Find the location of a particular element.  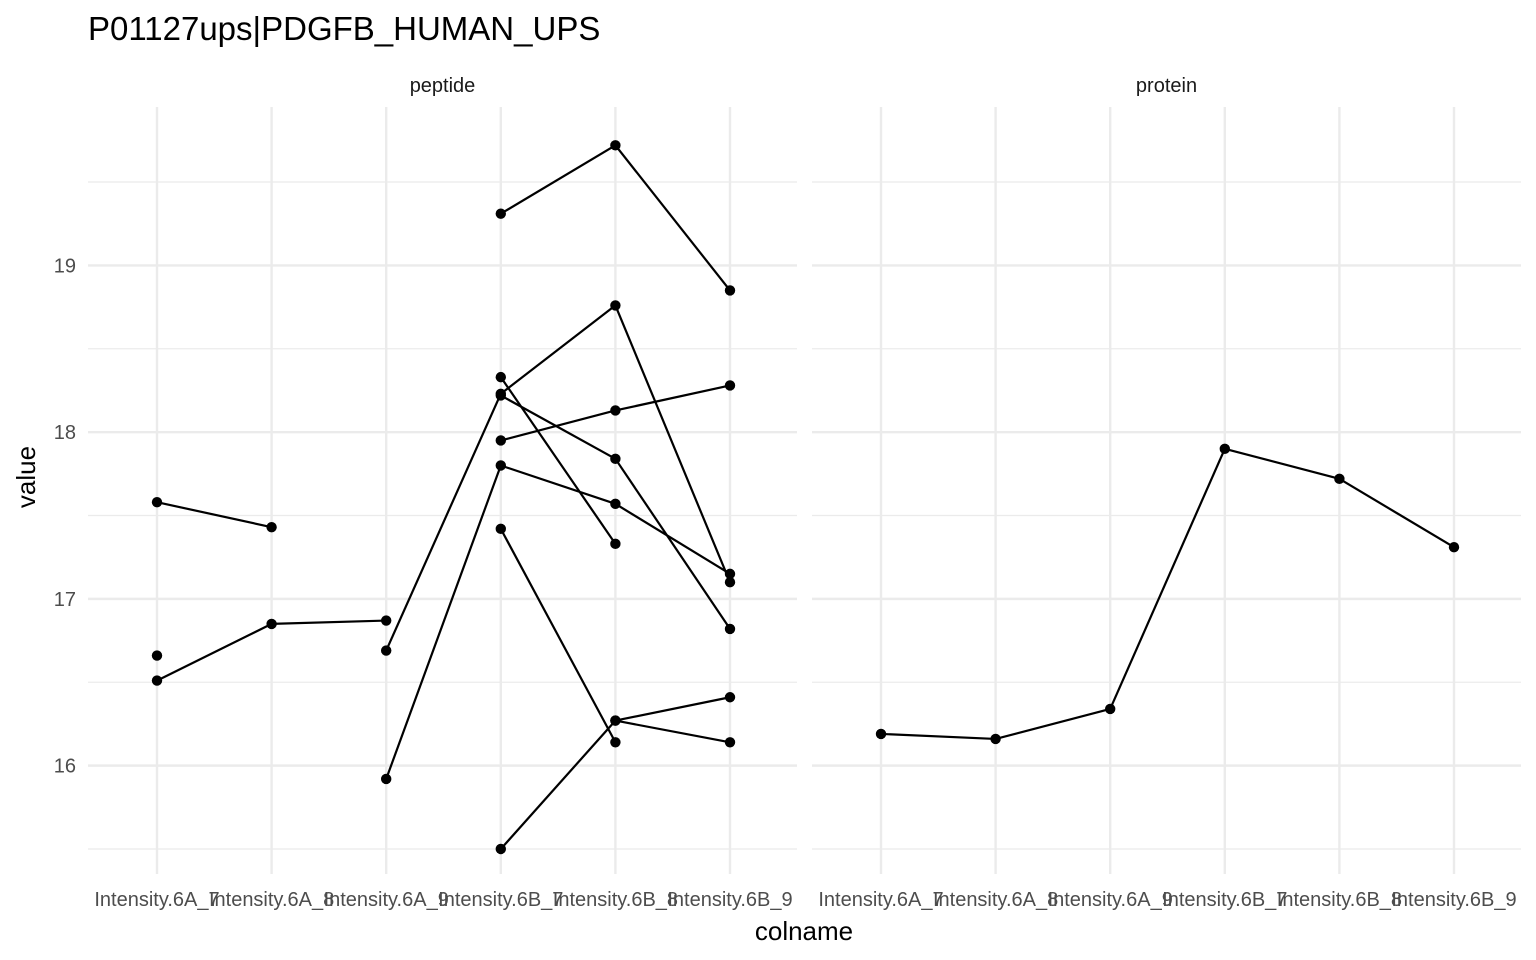

chart-title: P01127ups|PDGFB_HUMAN_UPS is located at coordinates (344, 28).